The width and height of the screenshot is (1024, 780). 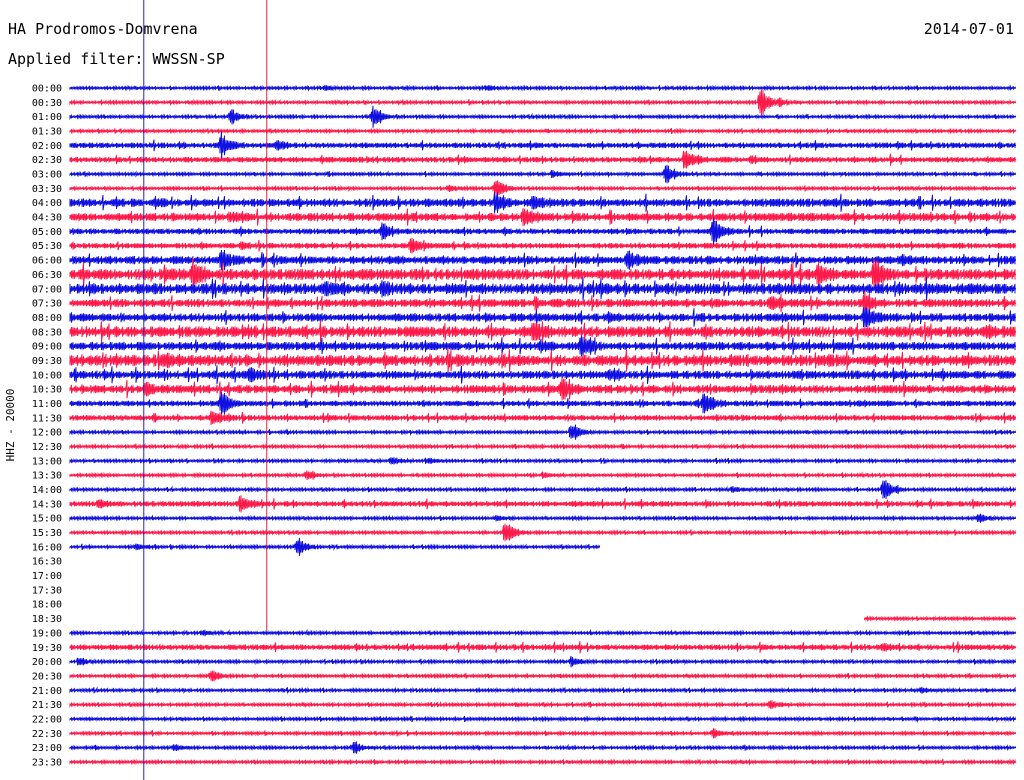 What do you see at coordinates (47, 719) in the screenshot?
I see `time-tick-label: 22:00` at bounding box center [47, 719].